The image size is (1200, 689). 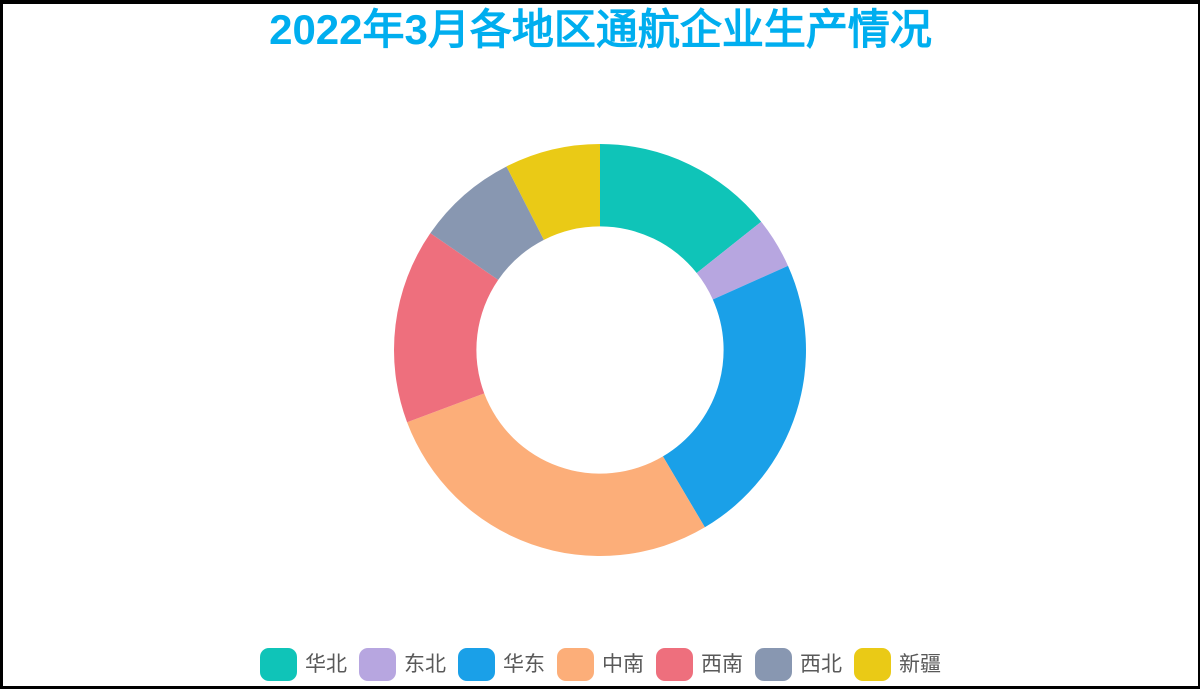 I want to click on legend-item-西南: 西南, so click(x=699, y=664).